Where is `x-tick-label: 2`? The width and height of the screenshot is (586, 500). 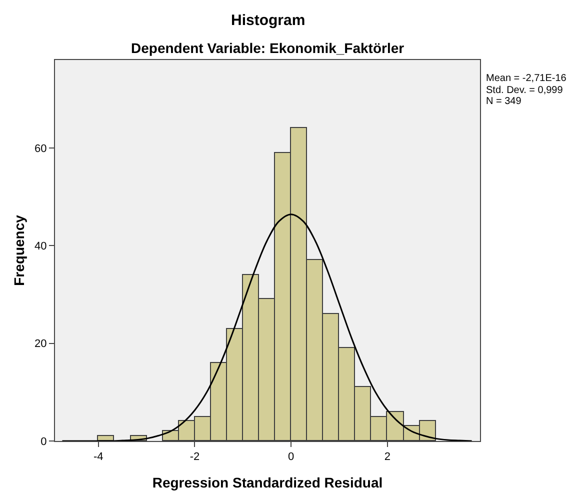 x-tick-label: 2 is located at coordinates (387, 457).